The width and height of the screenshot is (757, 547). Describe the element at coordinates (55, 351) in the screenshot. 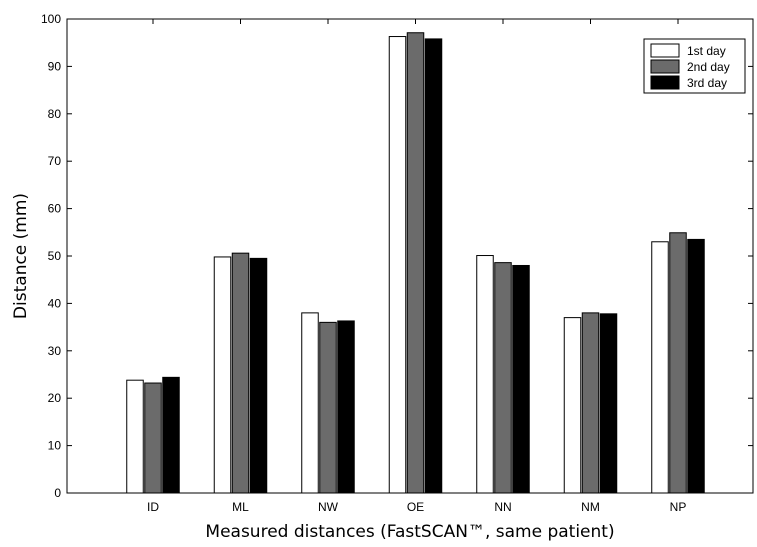

I see `y-tick-label: 30` at that location.